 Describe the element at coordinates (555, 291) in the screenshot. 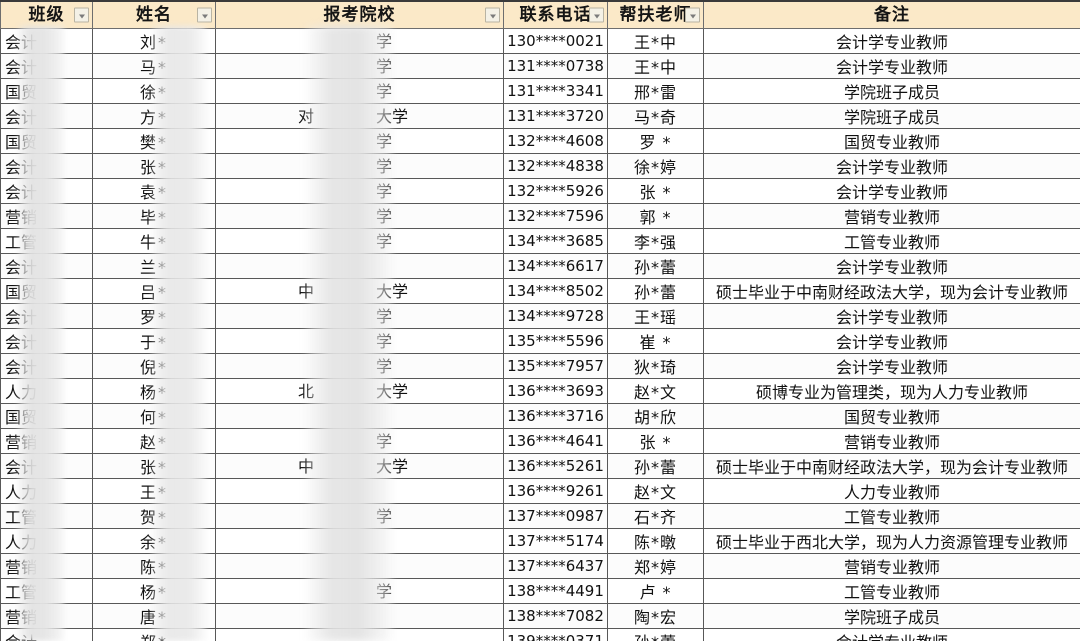

I see `cell-phone: 134****8502` at that location.